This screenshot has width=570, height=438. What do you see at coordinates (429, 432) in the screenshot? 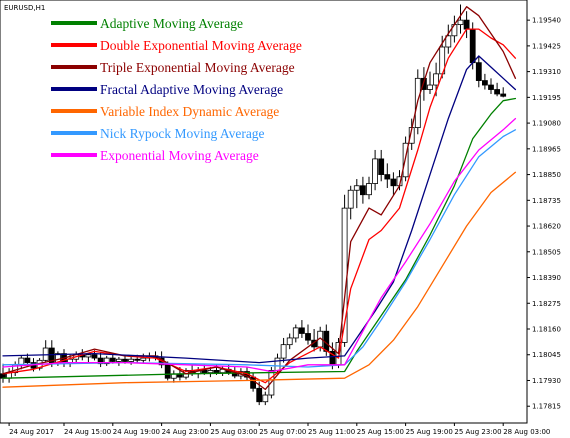
I see `x-tick-label: 25 Aug 19:00` at bounding box center [429, 432].